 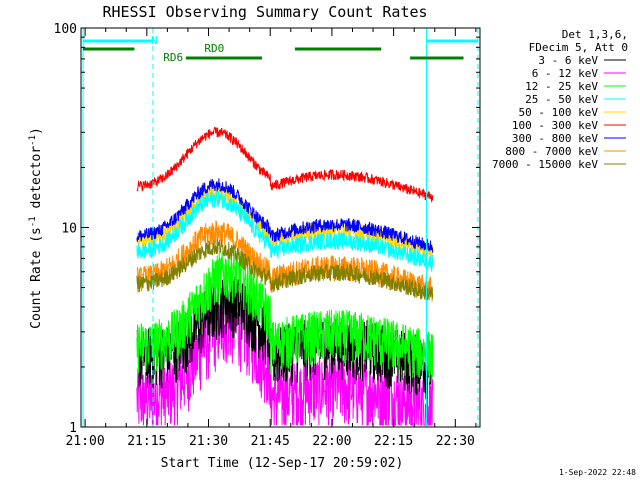 I want to click on legend-label: 6 - 12 keV, so click(x=565, y=73).